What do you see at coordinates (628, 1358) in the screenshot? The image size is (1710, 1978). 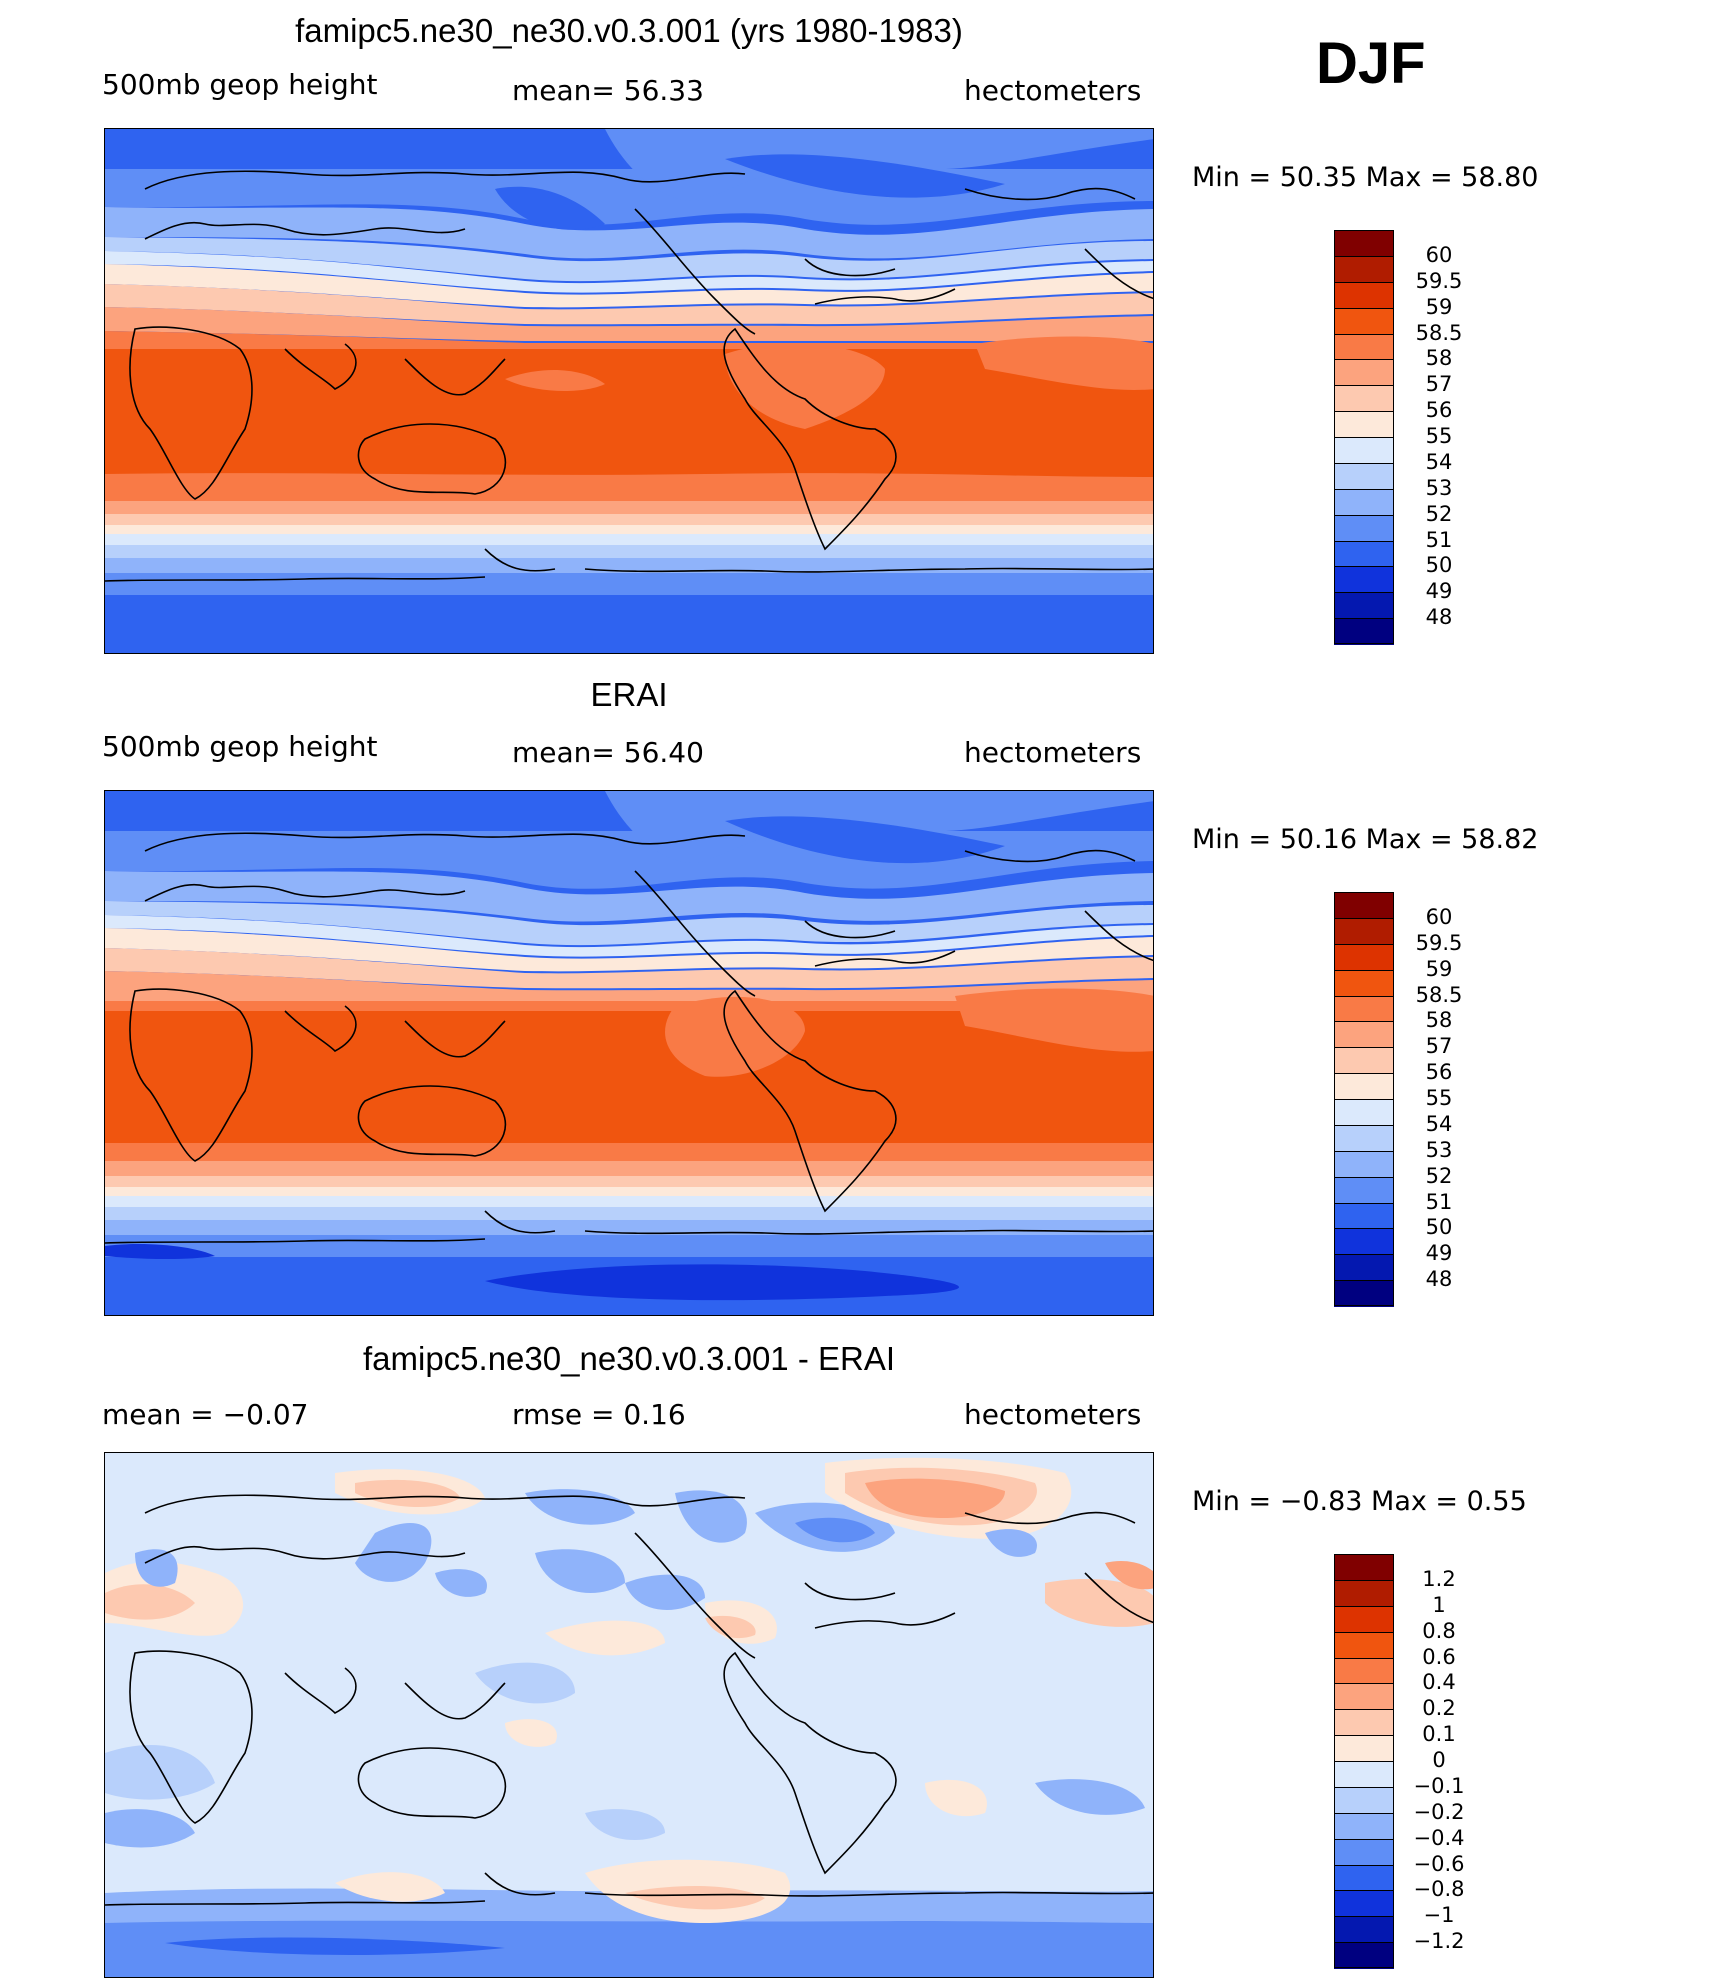 I see `panel-3-title: famipc5.ne30_ne30.v0.3.001 - ERAI` at bounding box center [628, 1358].